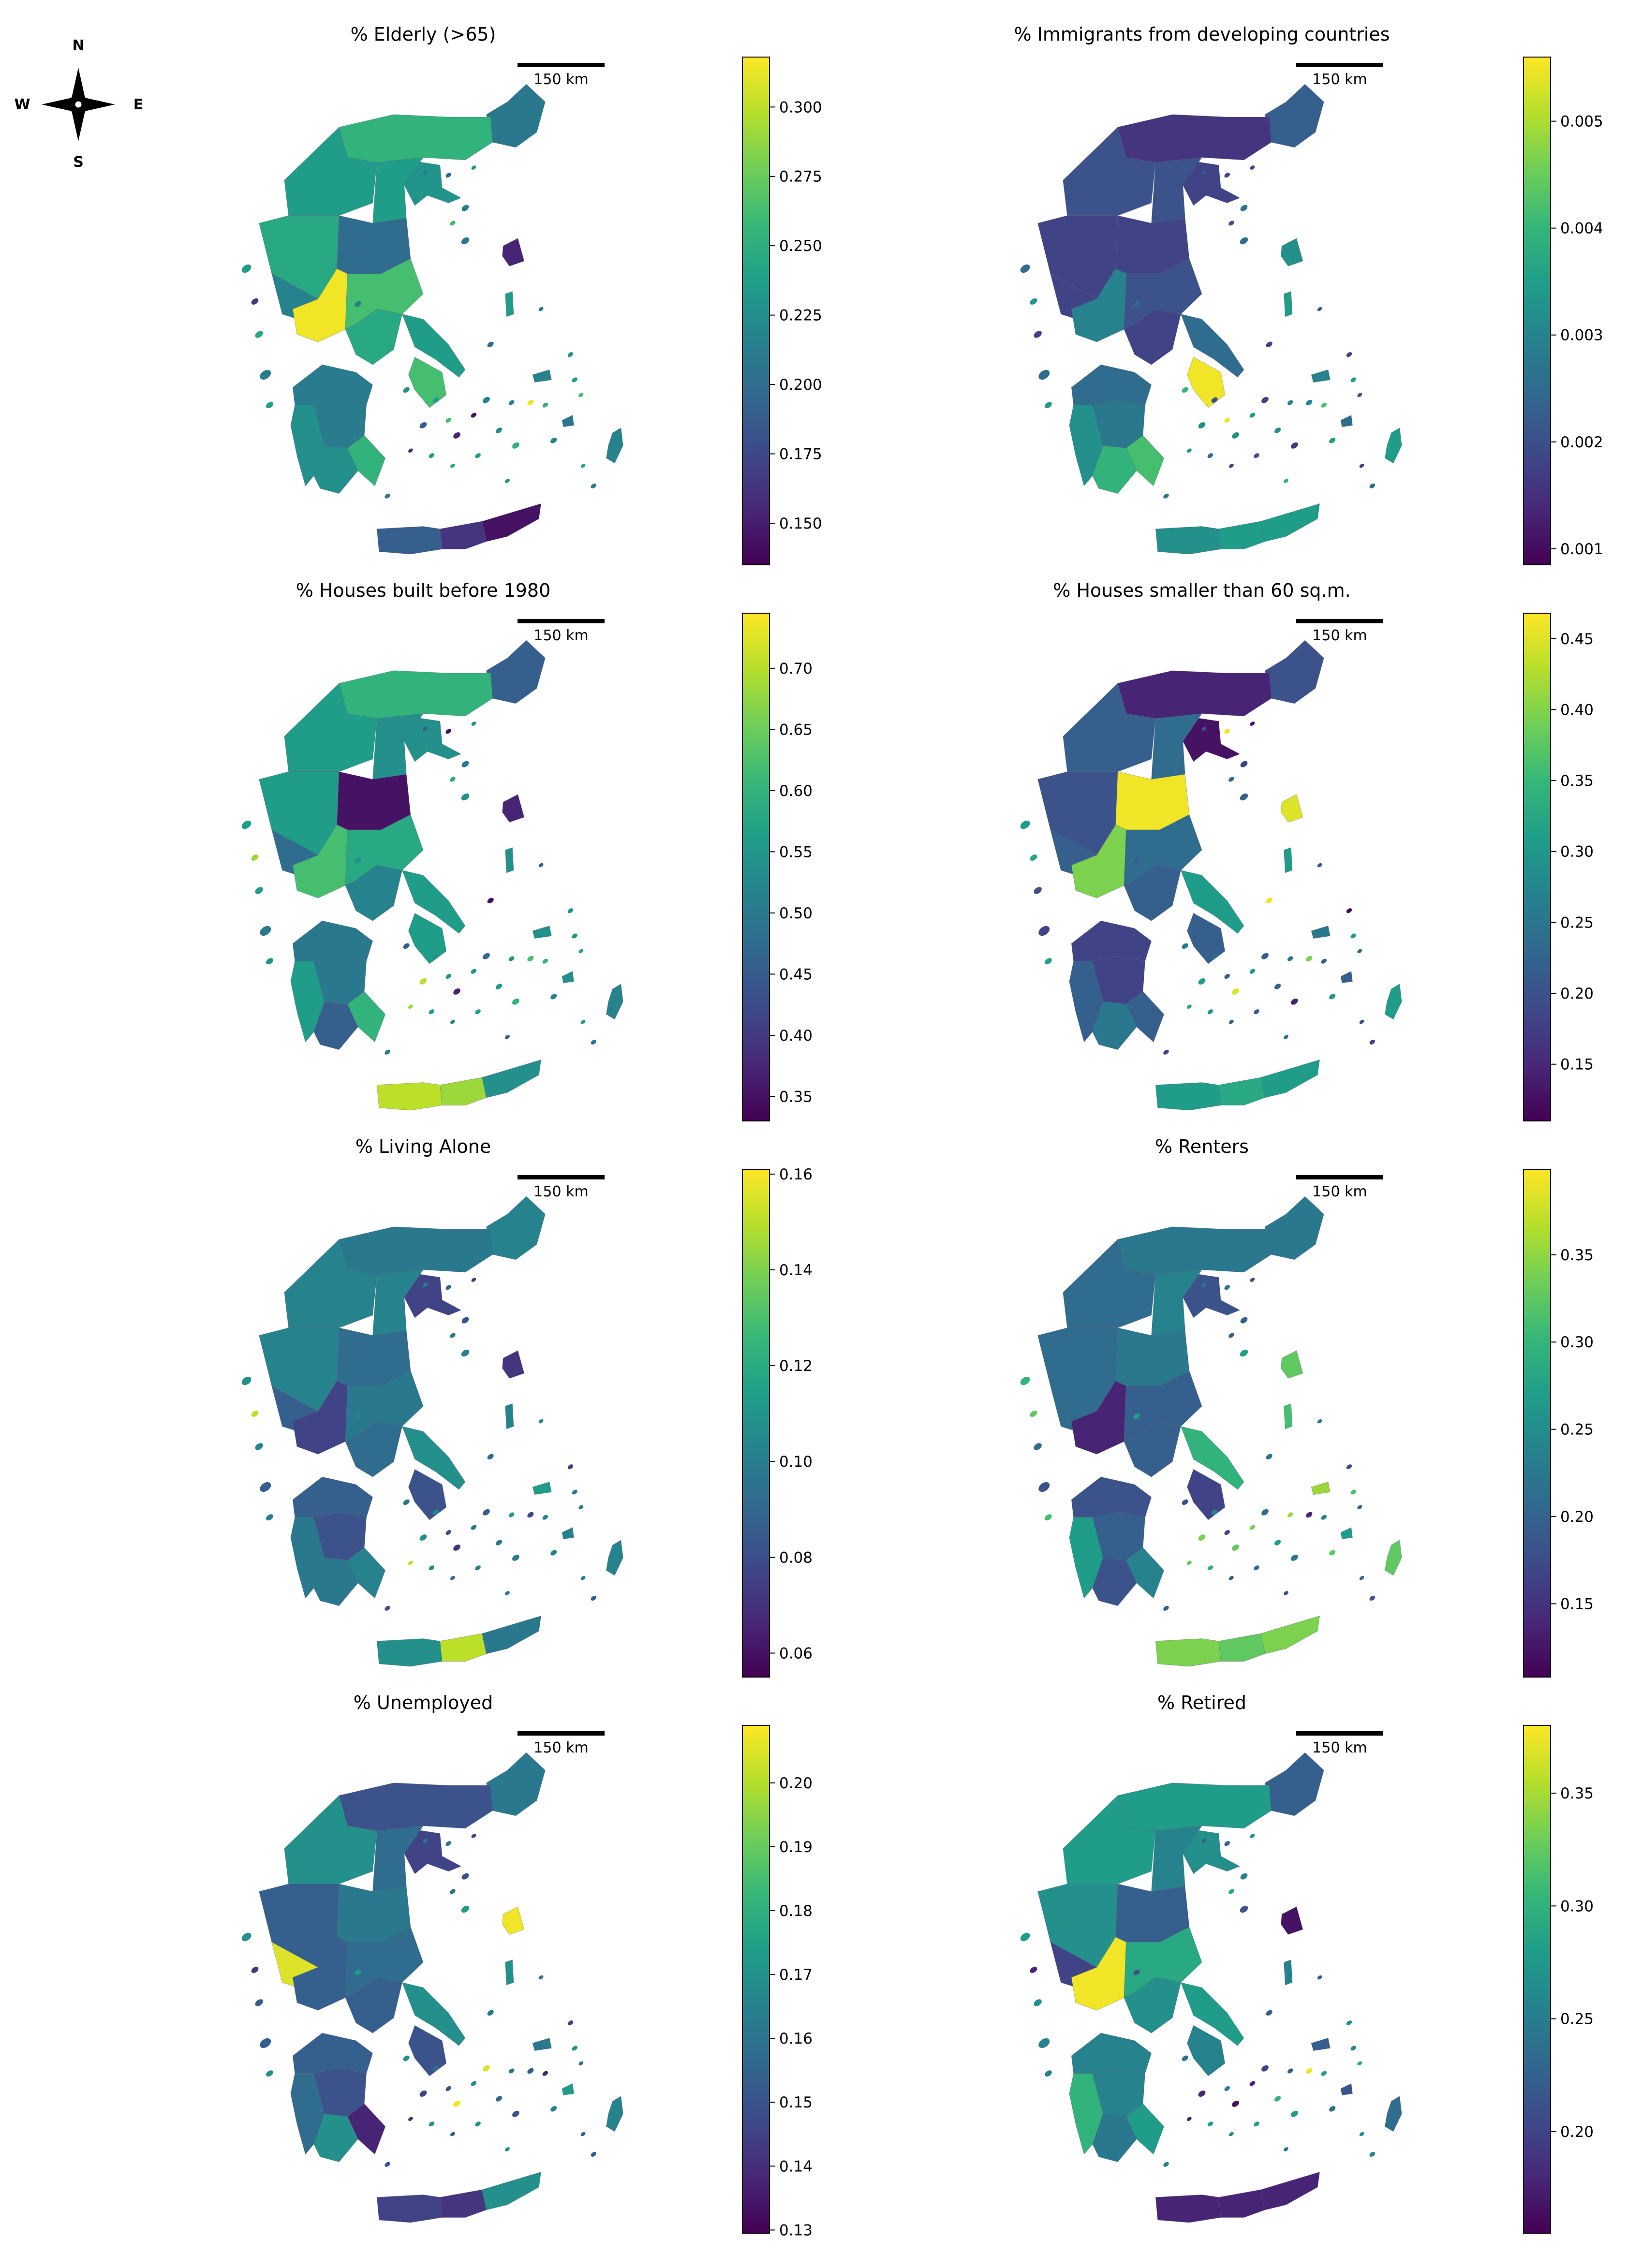 The height and width of the screenshot is (2268, 1627). I want to click on colorbar-tick-label: 0.30, so click(1577, 1906).